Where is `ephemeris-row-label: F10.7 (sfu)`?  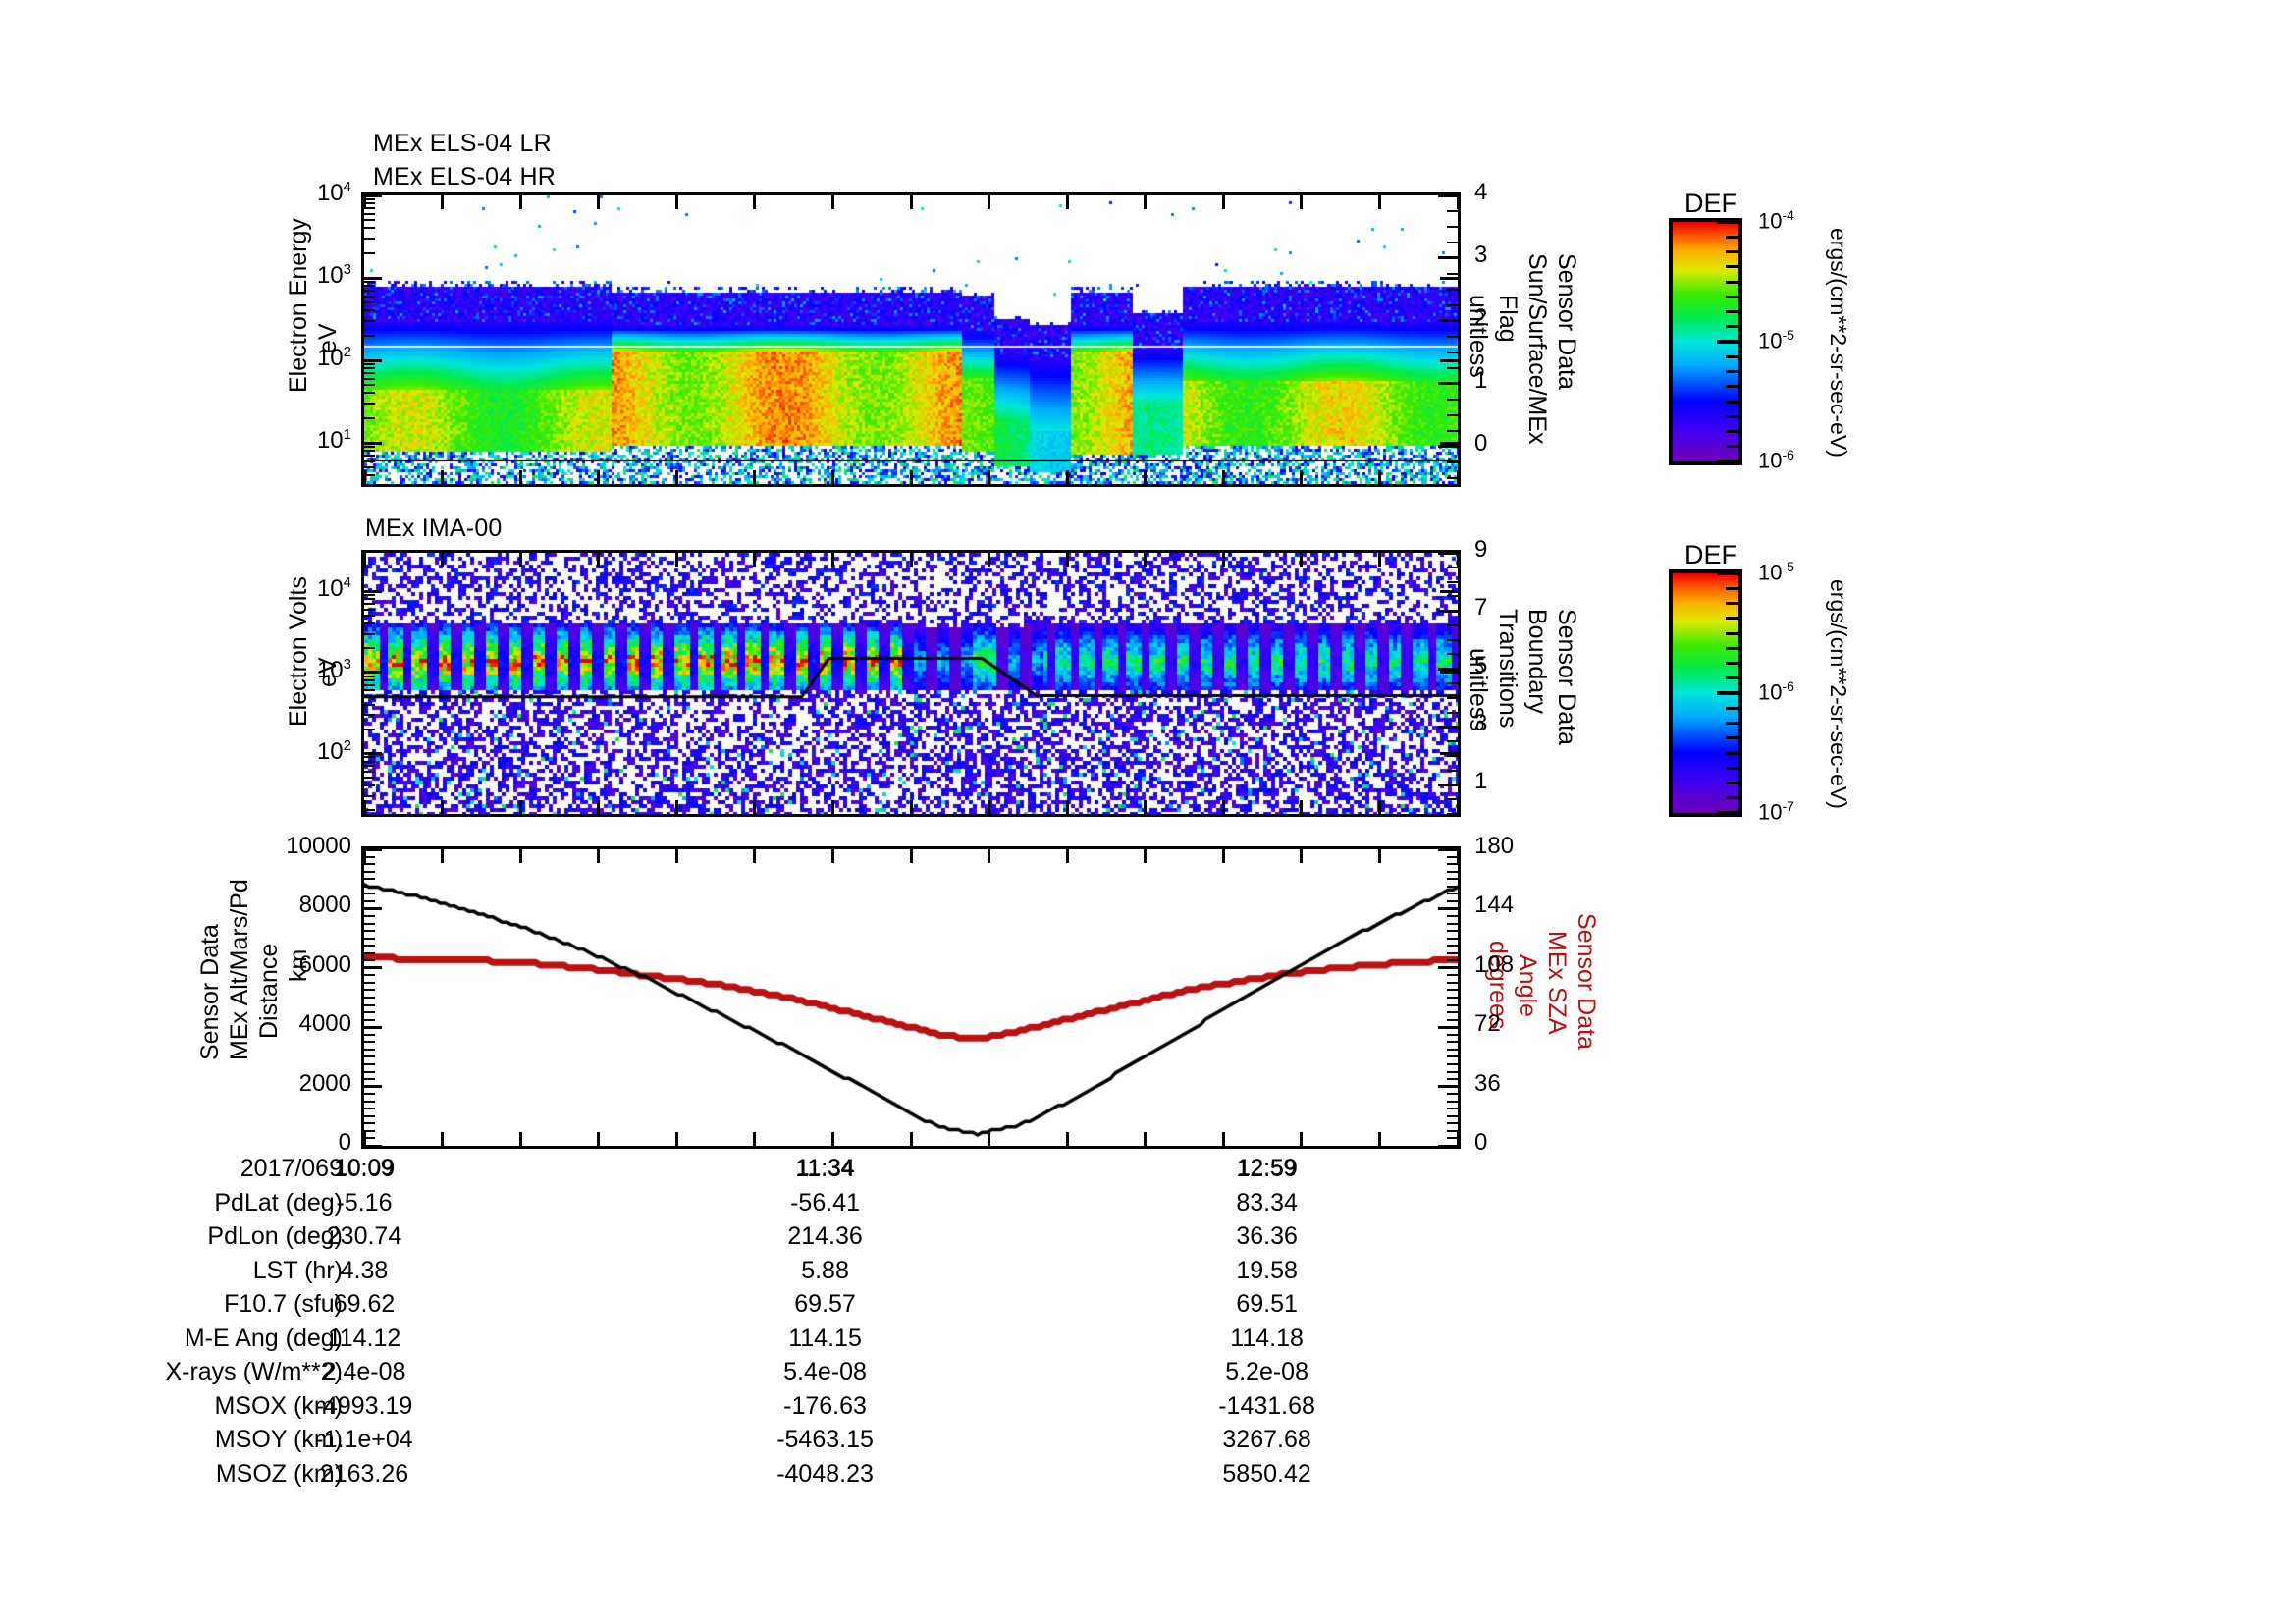 ephemeris-row-label: F10.7 (sfu) is located at coordinates (283, 1304).